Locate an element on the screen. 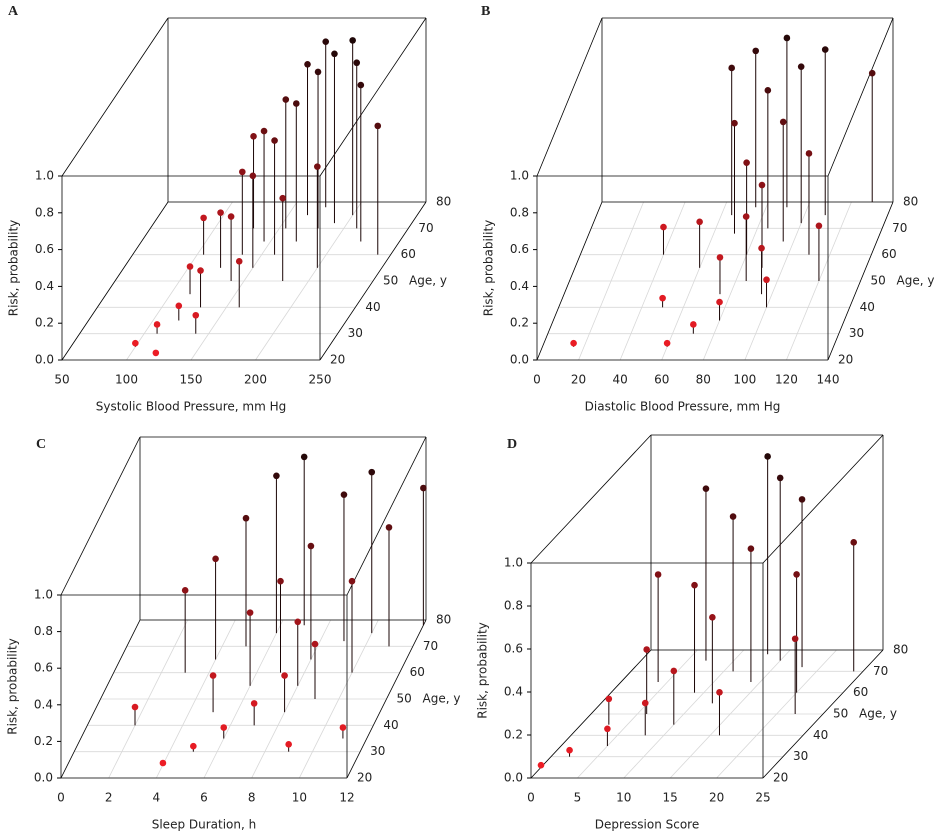 Image resolution: width=950 pixels, height=838 pixels. x-tick-label: 2 is located at coordinates (109, 798).